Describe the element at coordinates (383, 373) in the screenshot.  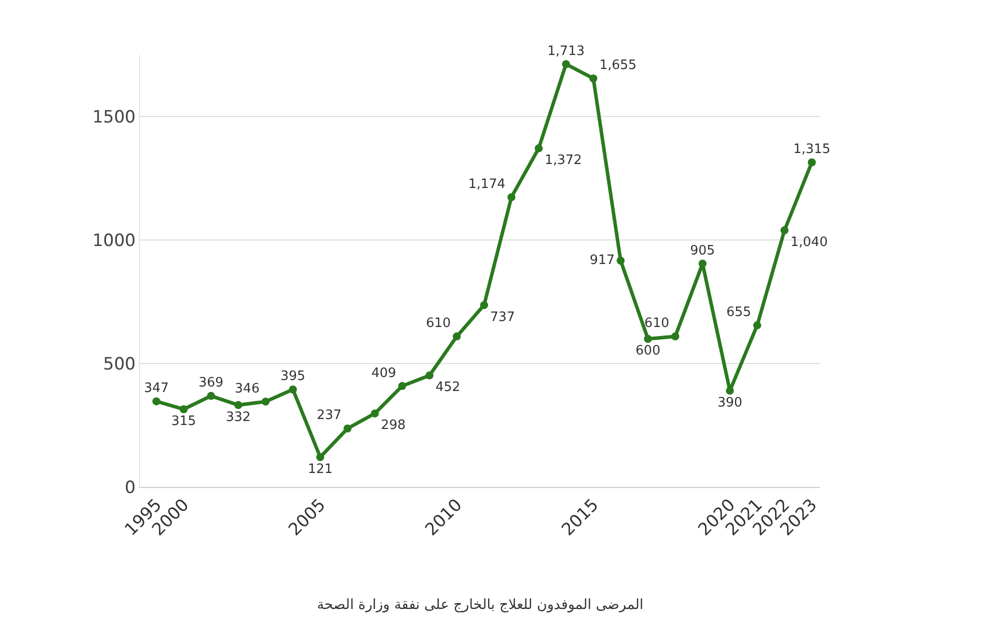
I see `data-label: 409` at that location.